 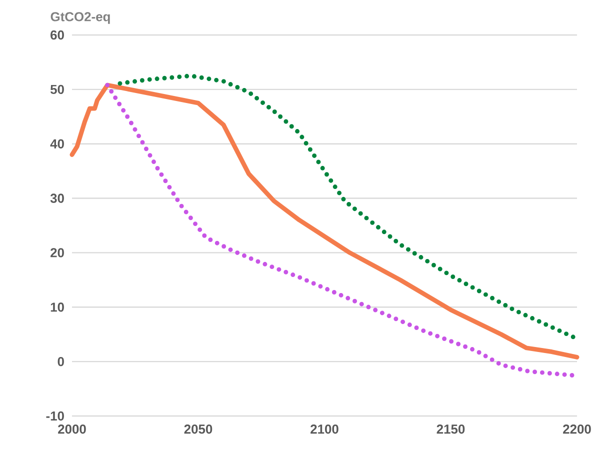 What do you see at coordinates (57, 198) in the screenshot?
I see `y-tick-label: 30` at bounding box center [57, 198].